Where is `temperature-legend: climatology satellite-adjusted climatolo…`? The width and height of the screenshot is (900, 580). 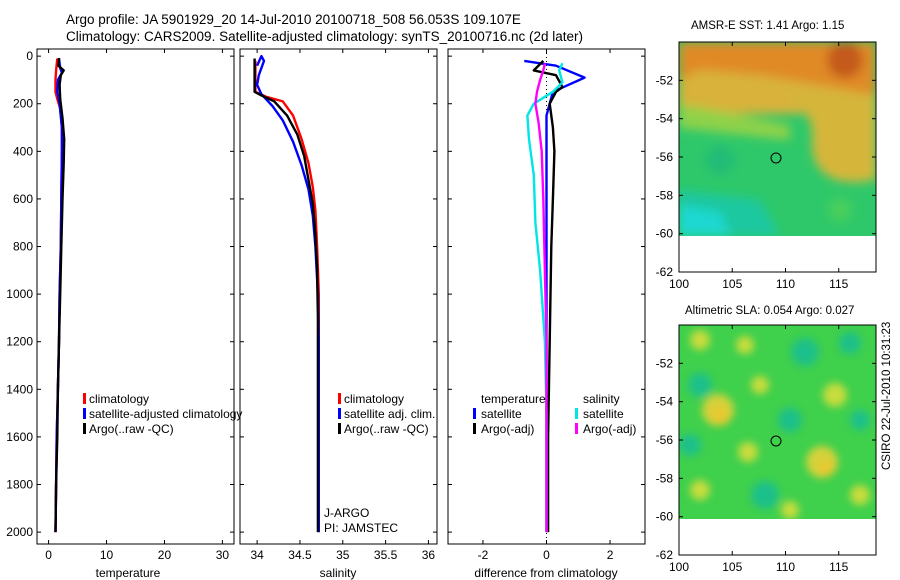
temperature-legend: climatology satellite-adjusted climatolo… is located at coordinates (162, 414).